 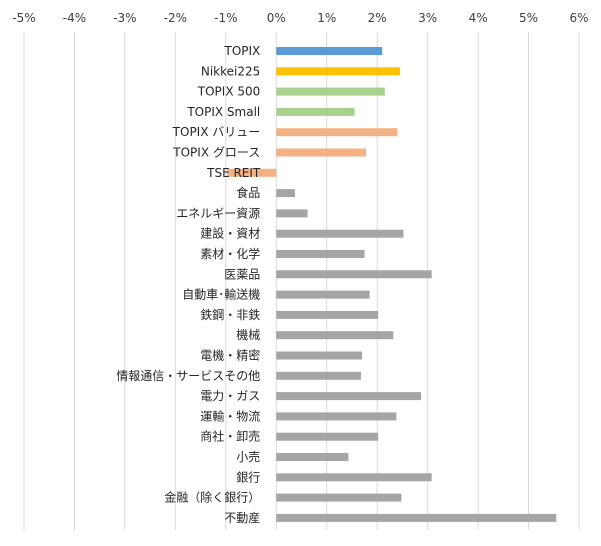 What do you see at coordinates (248, 192) in the screenshot?
I see `category-label: 食品` at bounding box center [248, 192].